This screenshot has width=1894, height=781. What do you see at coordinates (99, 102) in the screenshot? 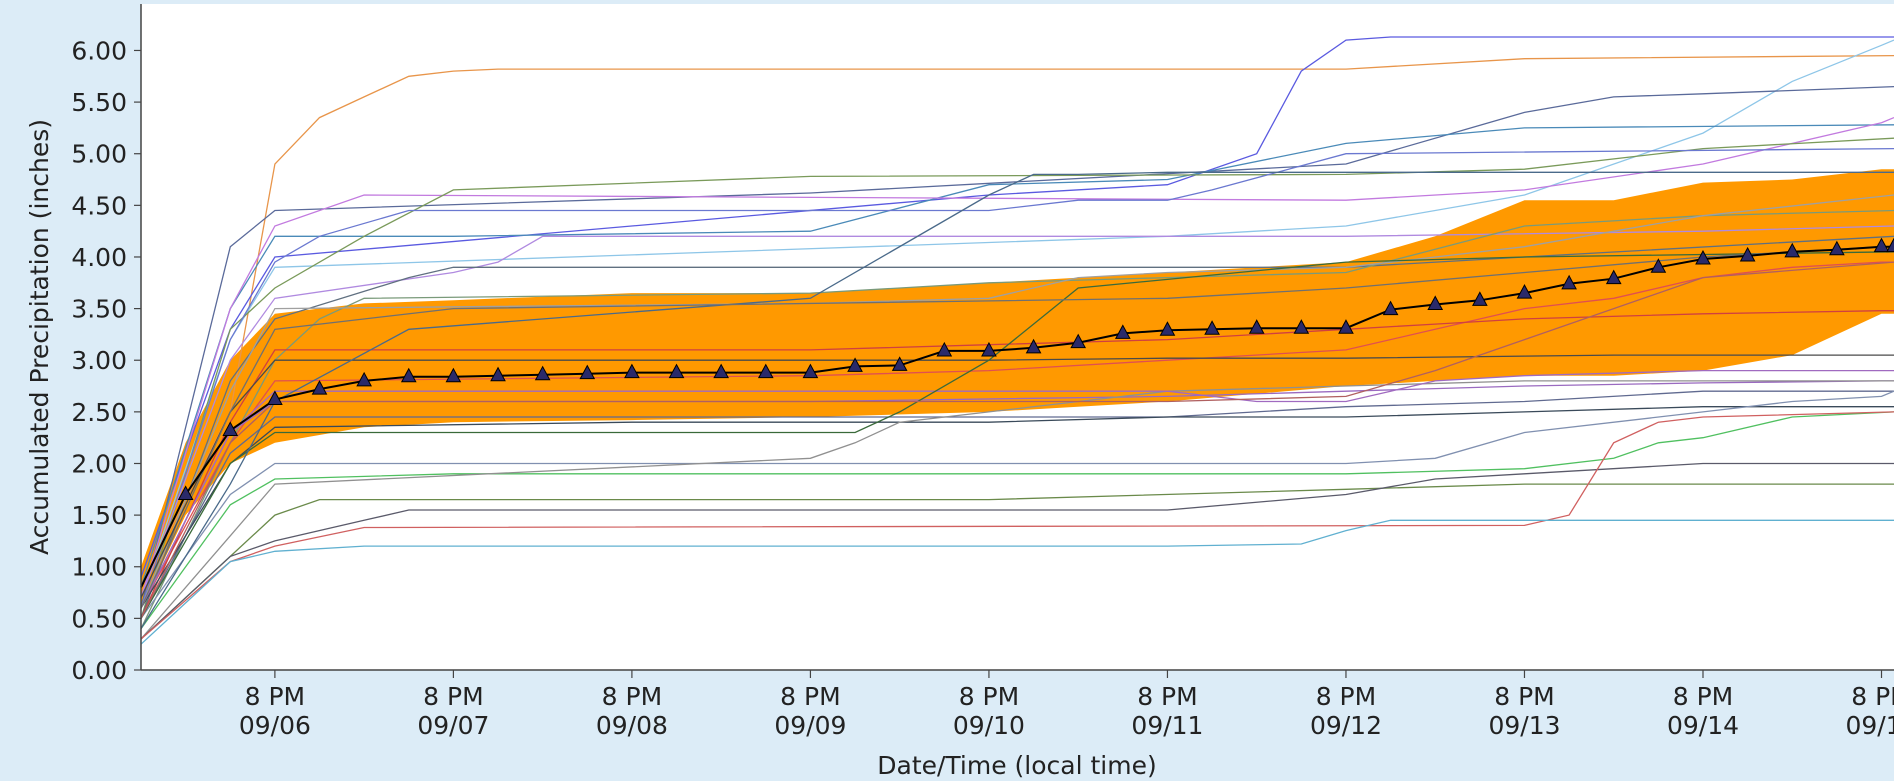
I see `y-tick-label: 5.50` at bounding box center [99, 102].